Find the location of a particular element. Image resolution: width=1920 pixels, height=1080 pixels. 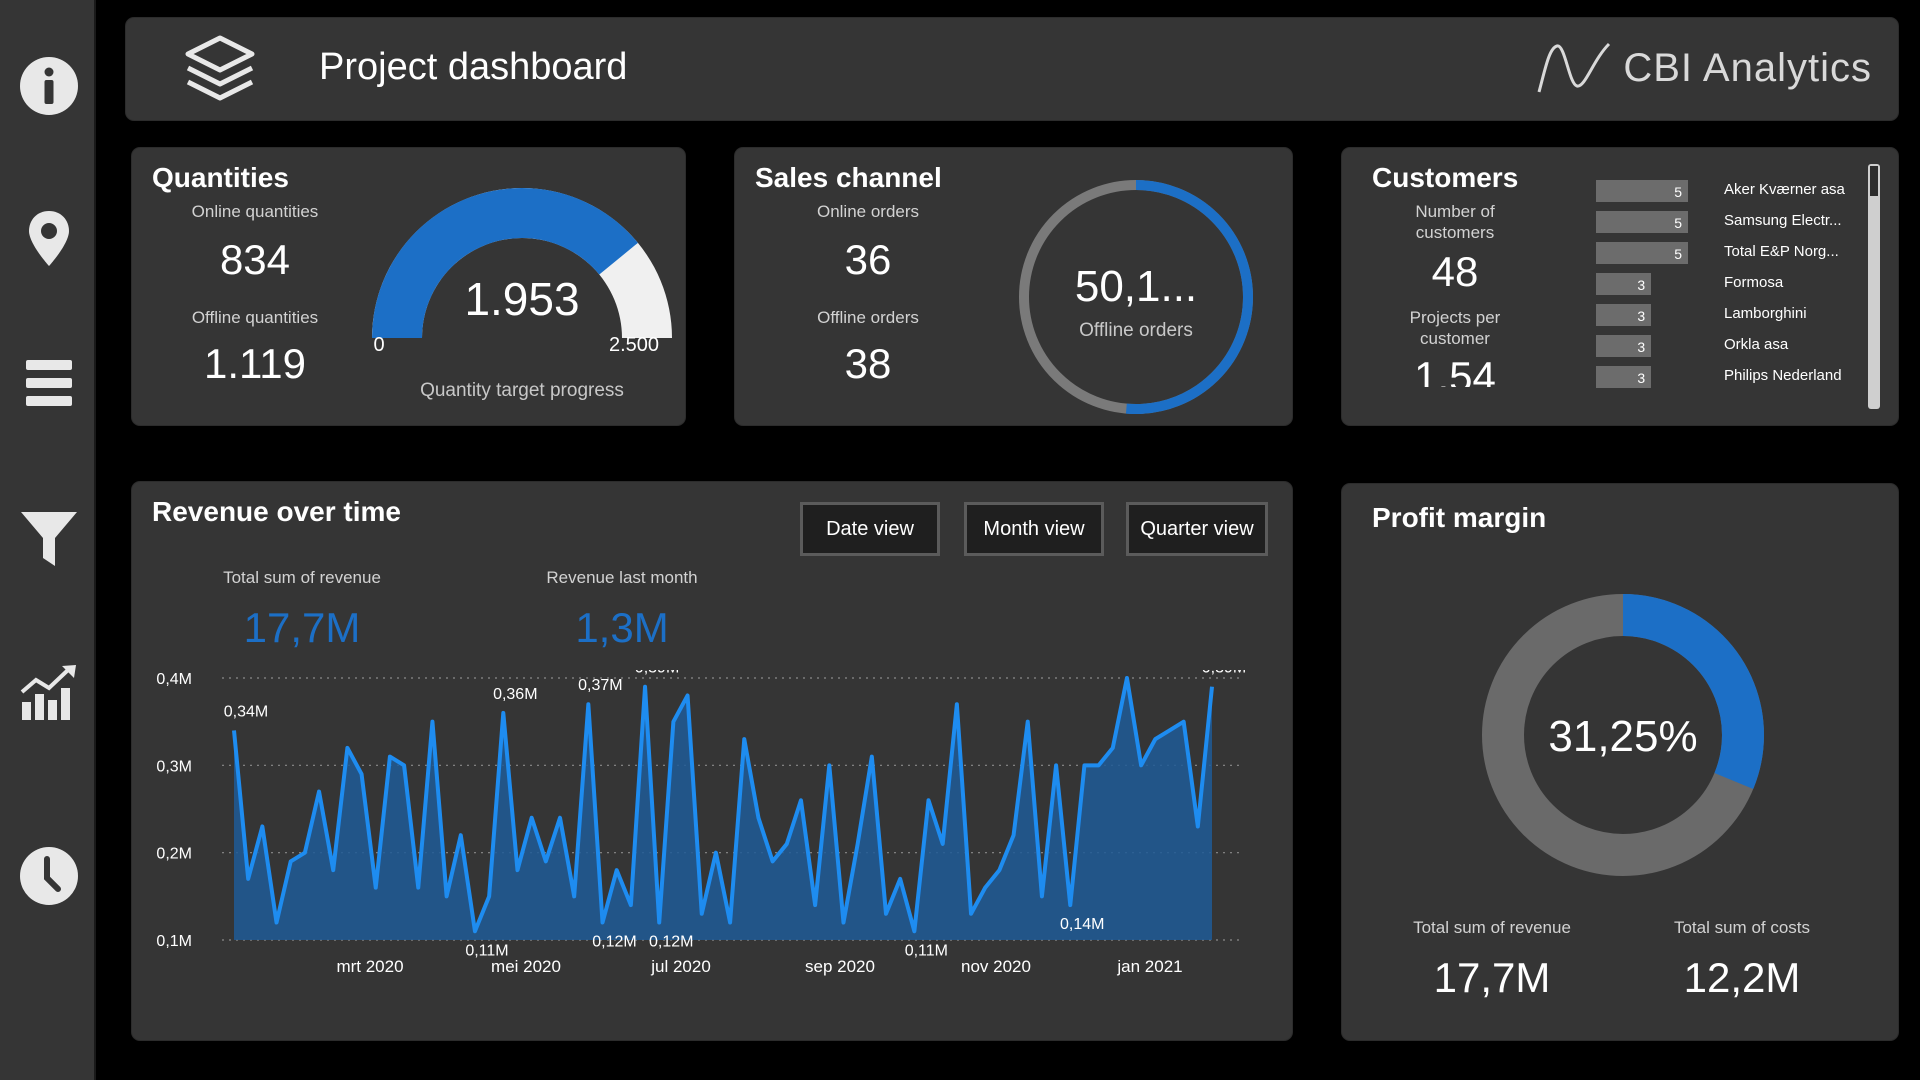

number-customers-label-1: Number of is located at coordinates (1455, 211).